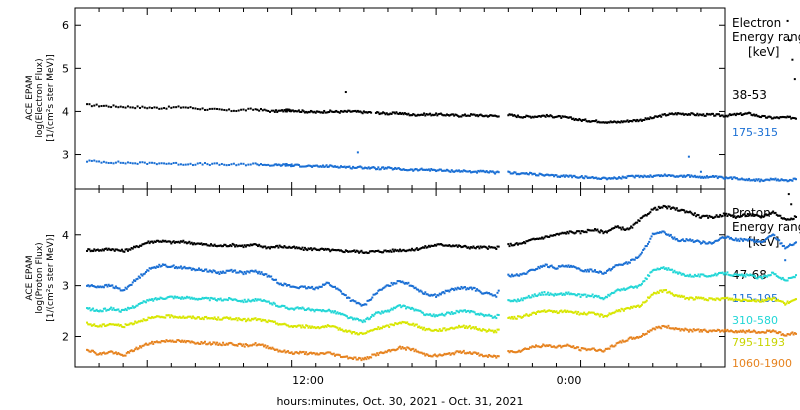 The width and height of the screenshot is (800, 410). I want to click on spike-point, so click(700, 171).